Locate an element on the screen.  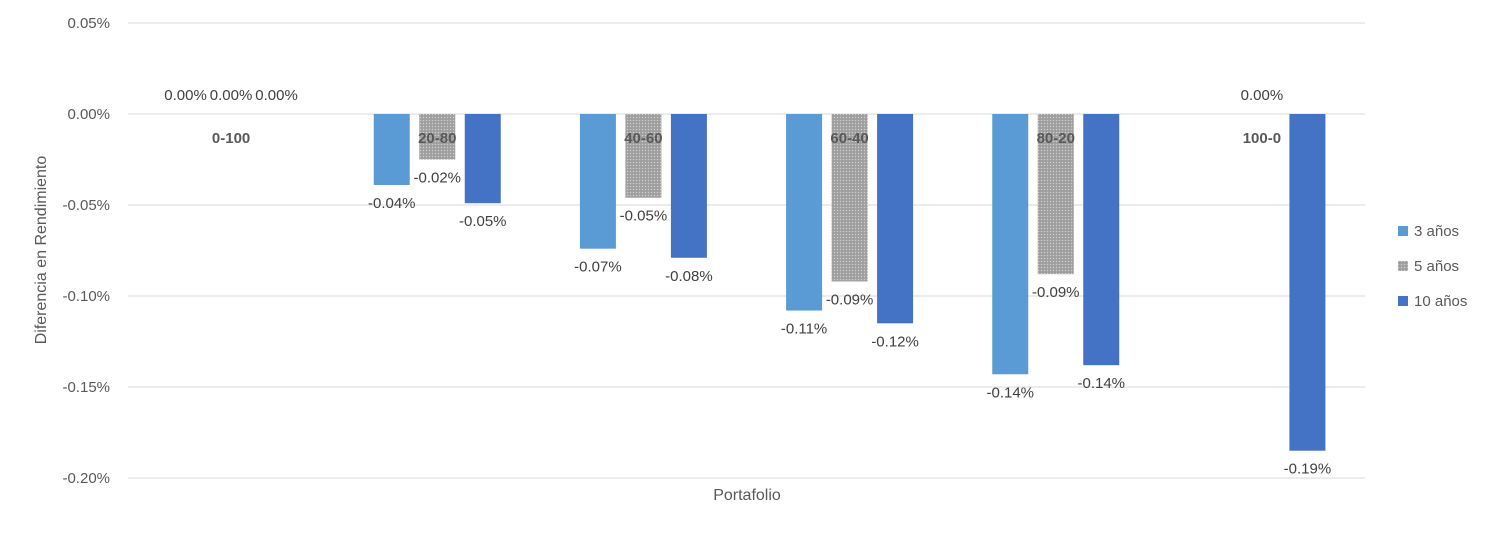
data-label: -0.08% is located at coordinates (689, 276).